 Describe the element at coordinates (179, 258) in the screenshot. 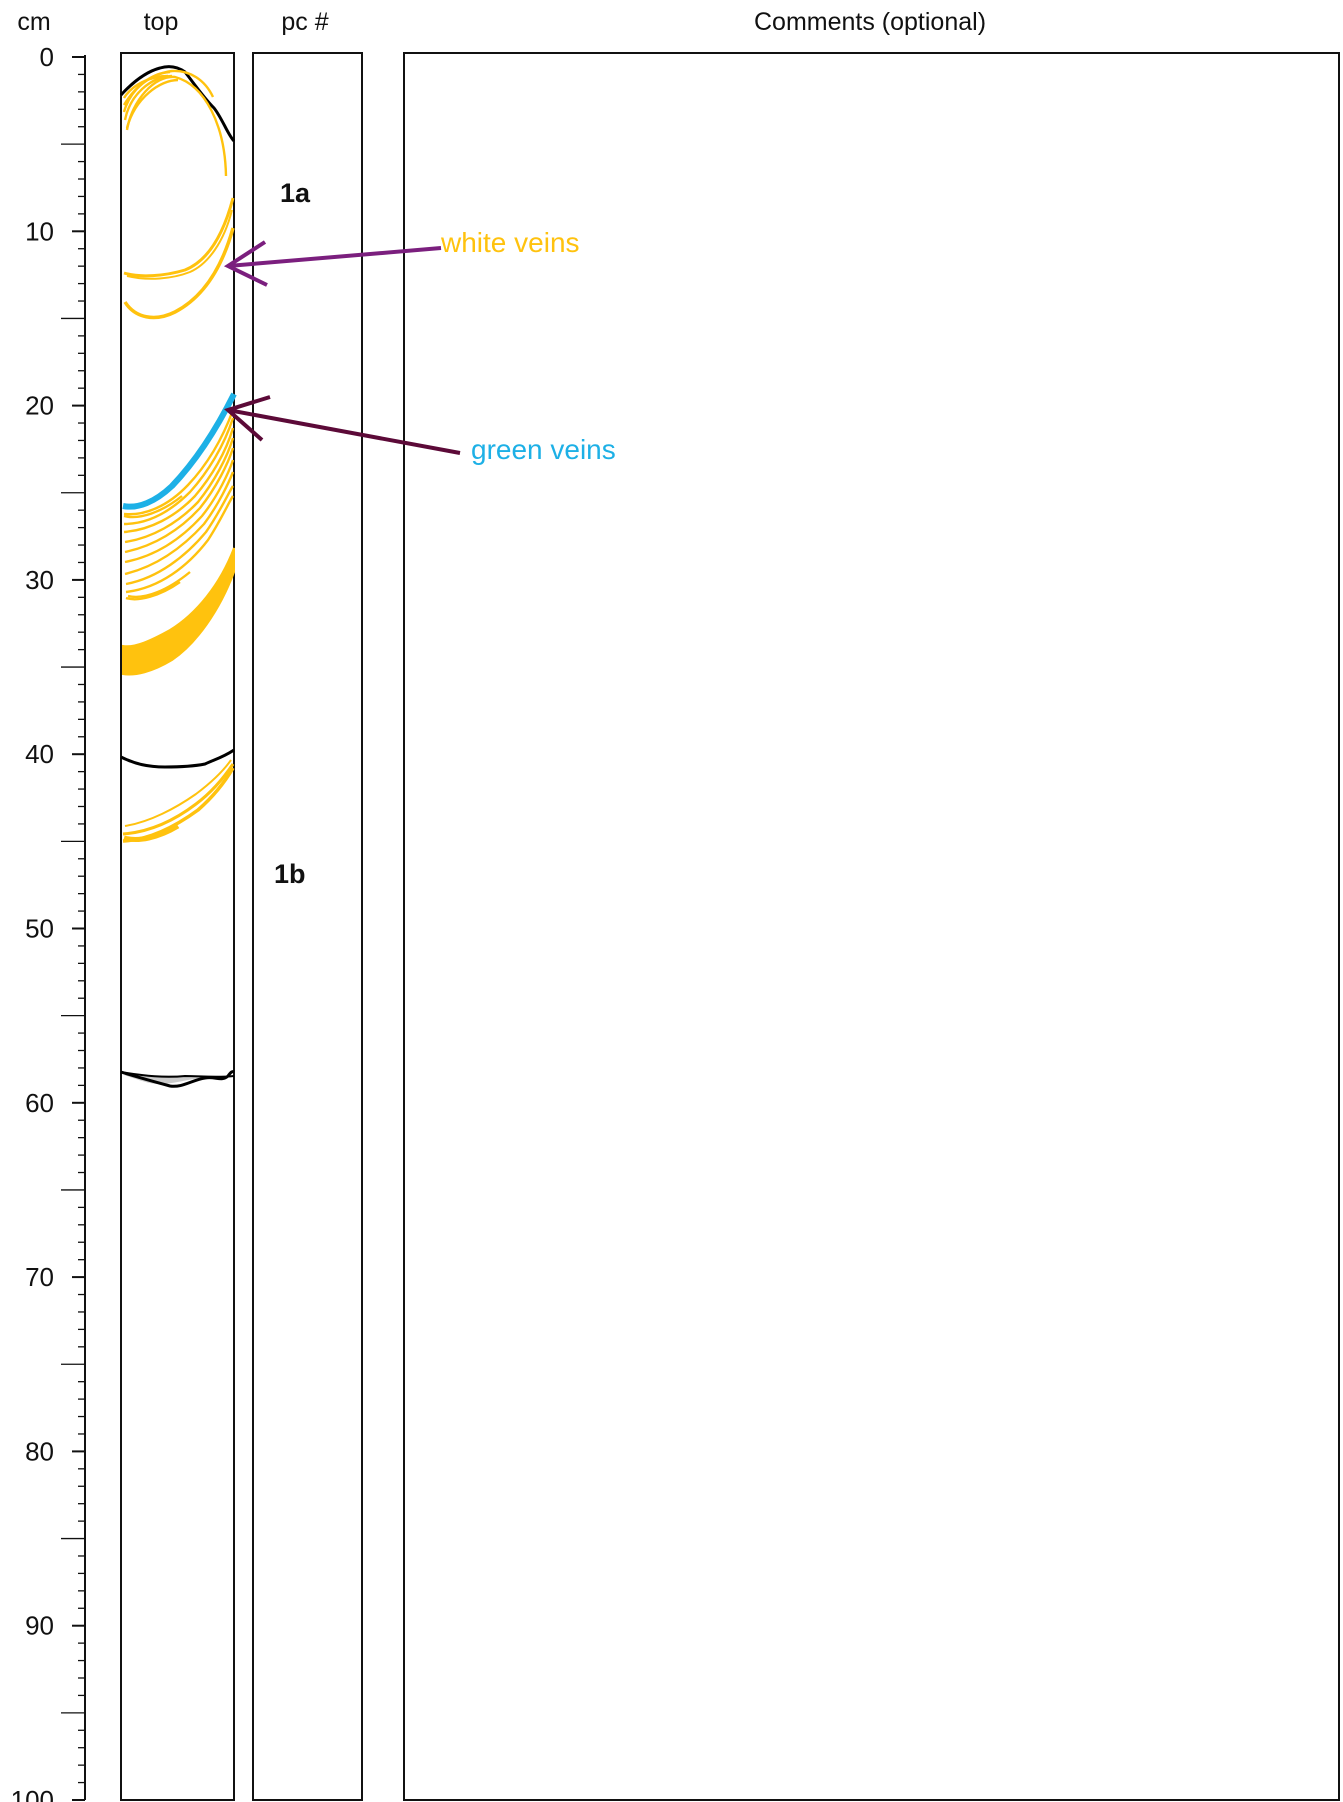

I see `white-veins-10-15cm` at that location.